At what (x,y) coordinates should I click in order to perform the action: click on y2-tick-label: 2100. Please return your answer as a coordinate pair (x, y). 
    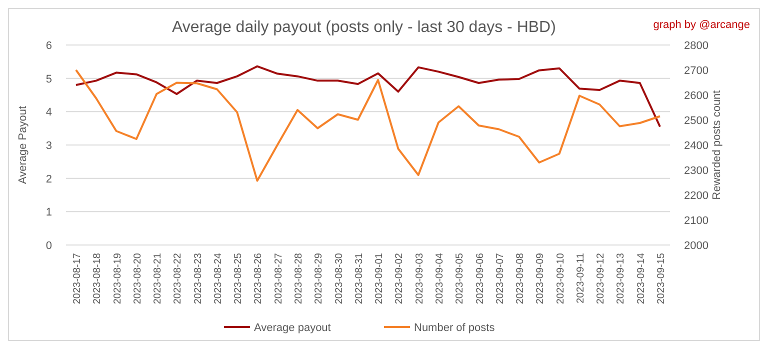
    Looking at the image, I should click on (696, 221).